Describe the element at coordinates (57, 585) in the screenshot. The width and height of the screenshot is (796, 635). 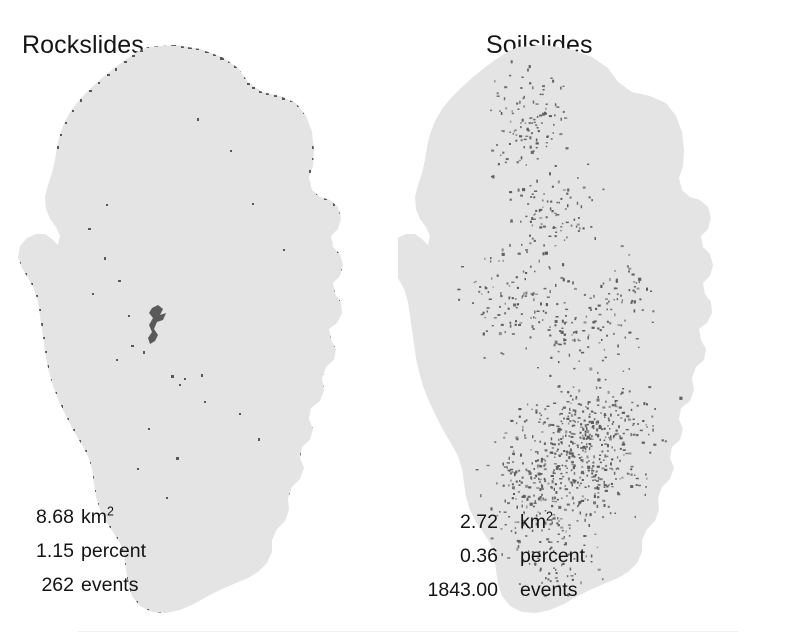
I see `stat-value-events: 262` at that location.